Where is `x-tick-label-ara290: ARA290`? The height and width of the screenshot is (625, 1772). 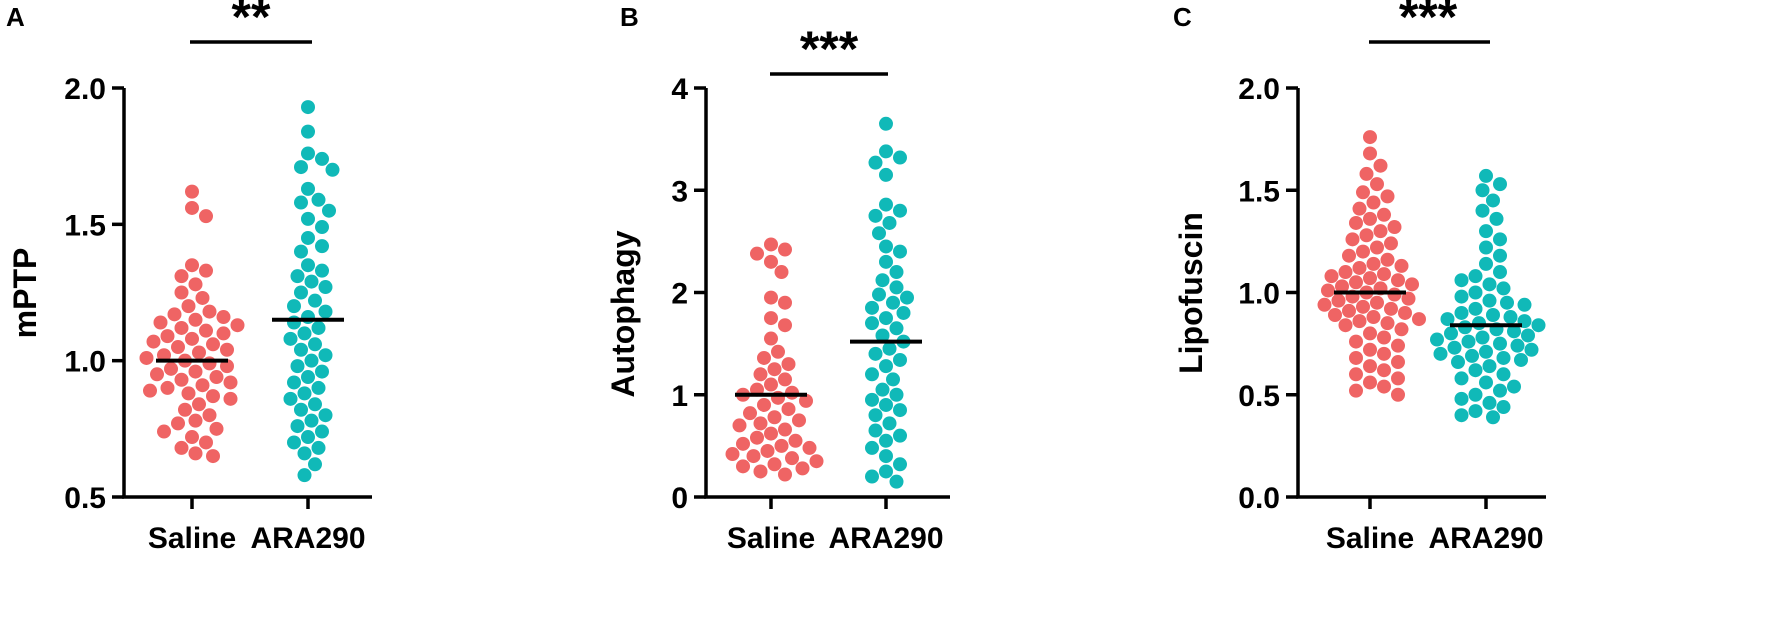 x-tick-label-ara290: ARA290 is located at coordinates (307, 538).